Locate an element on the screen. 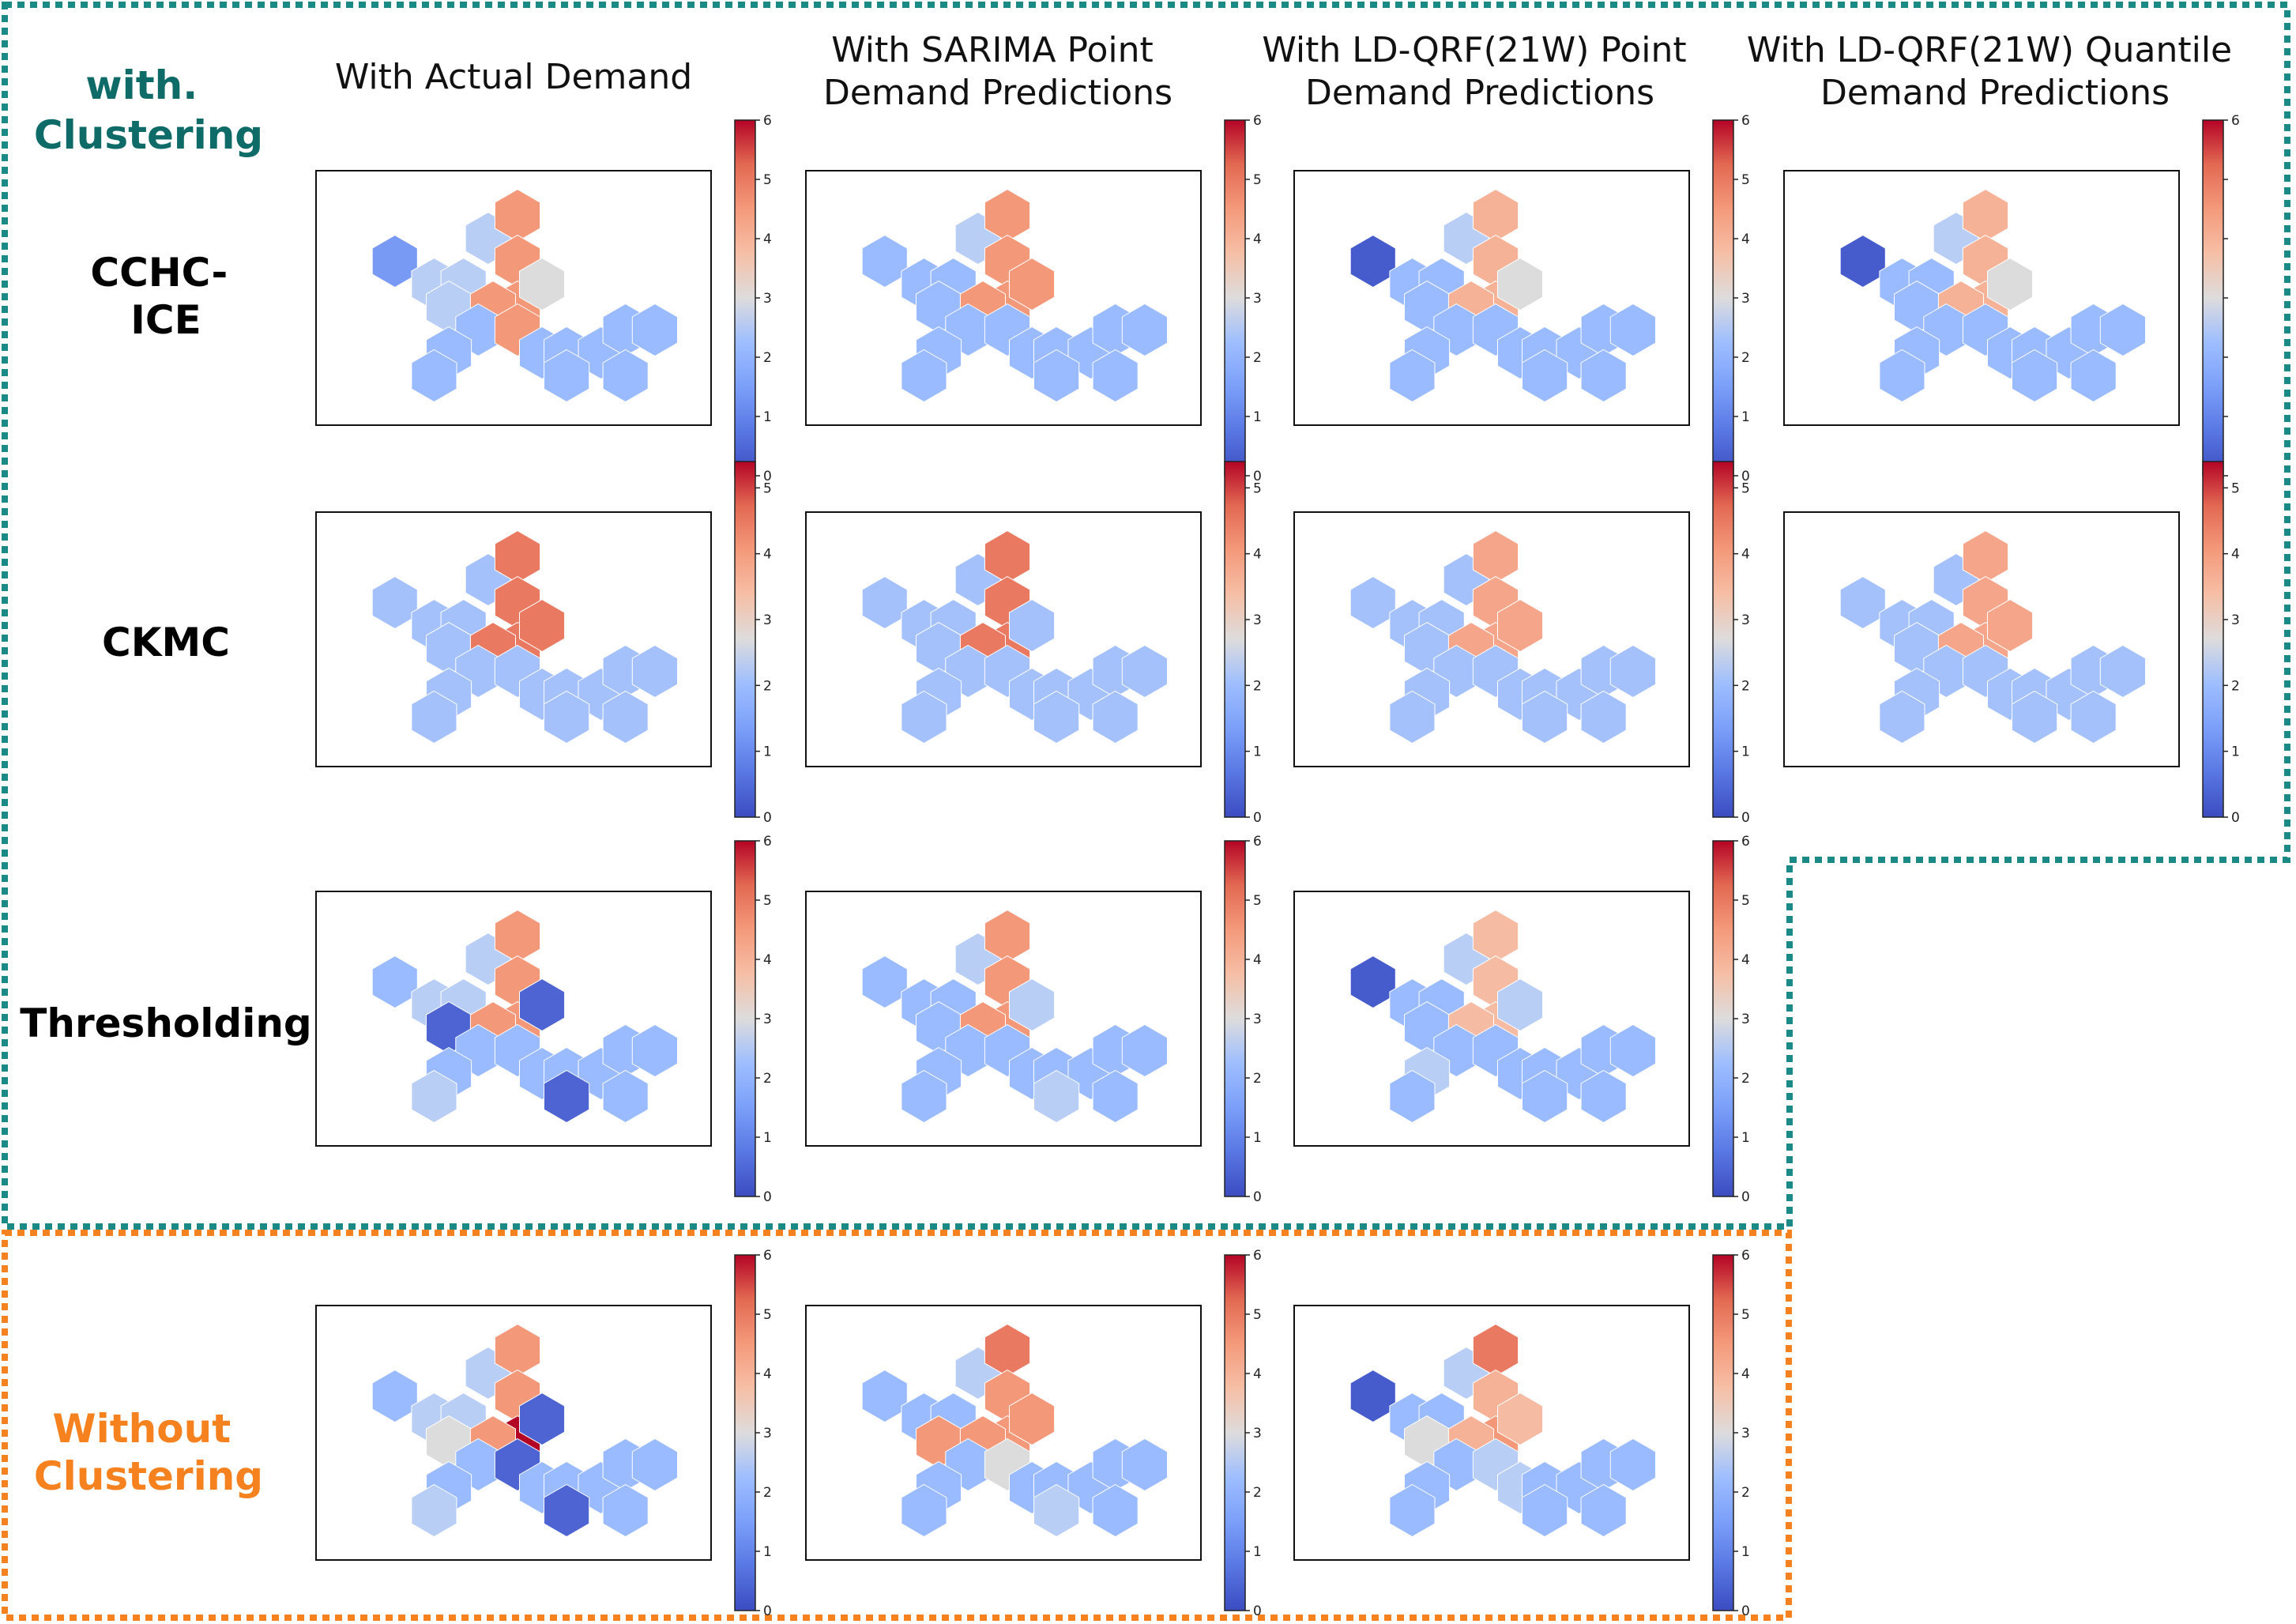 The height and width of the screenshot is (1624, 2296). panel-r2-c0: 0 1 2 3 4 5 6 is located at coordinates (543, 1020).